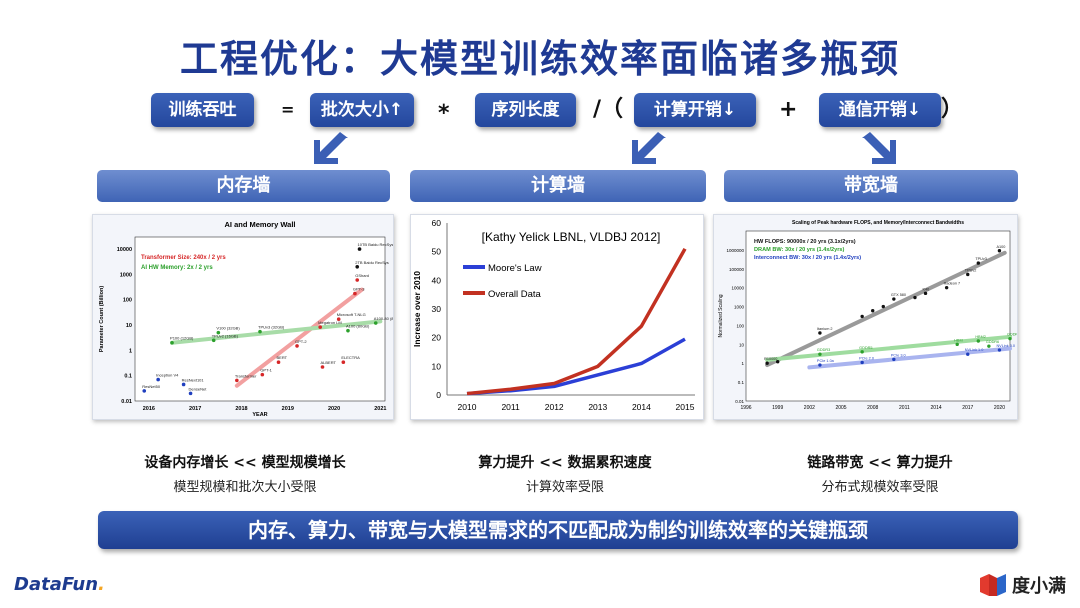 This screenshot has height=608, width=1080. What do you see at coordinates (926, 289) in the screenshot?
I see `data-point-label: K40` at bounding box center [926, 289].